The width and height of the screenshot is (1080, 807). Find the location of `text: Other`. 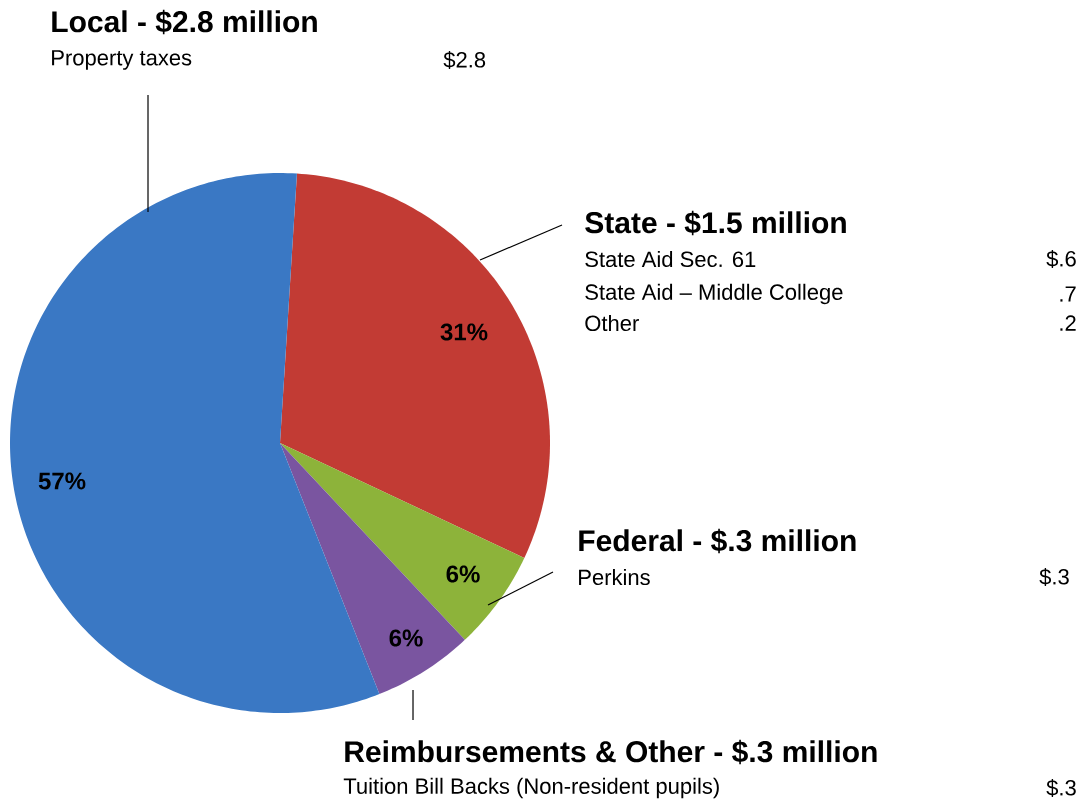

text: Other is located at coordinates (612, 323).